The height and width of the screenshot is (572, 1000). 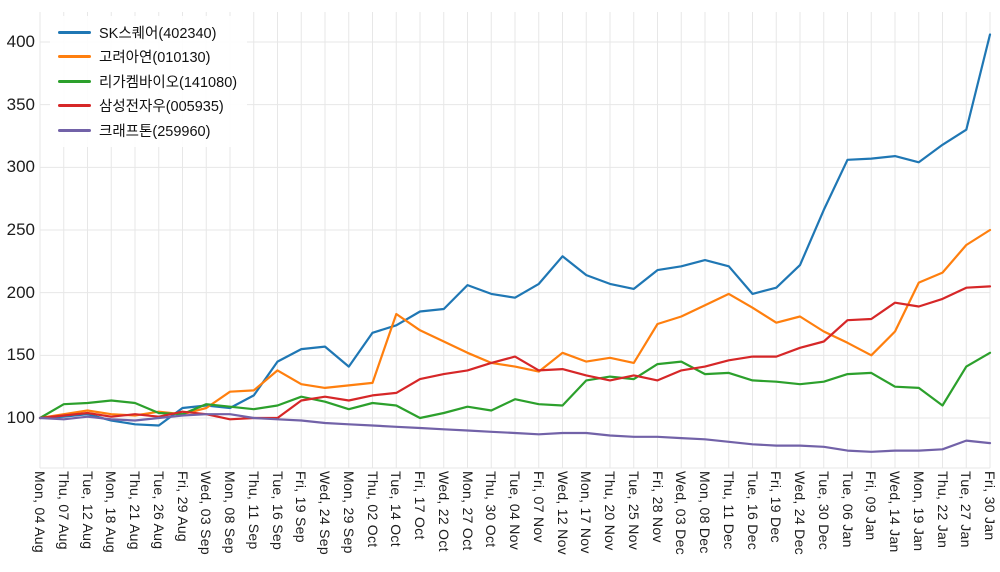 I want to click on x-tick-label: Thu, 21 Aug, so click(x=135, y=510).